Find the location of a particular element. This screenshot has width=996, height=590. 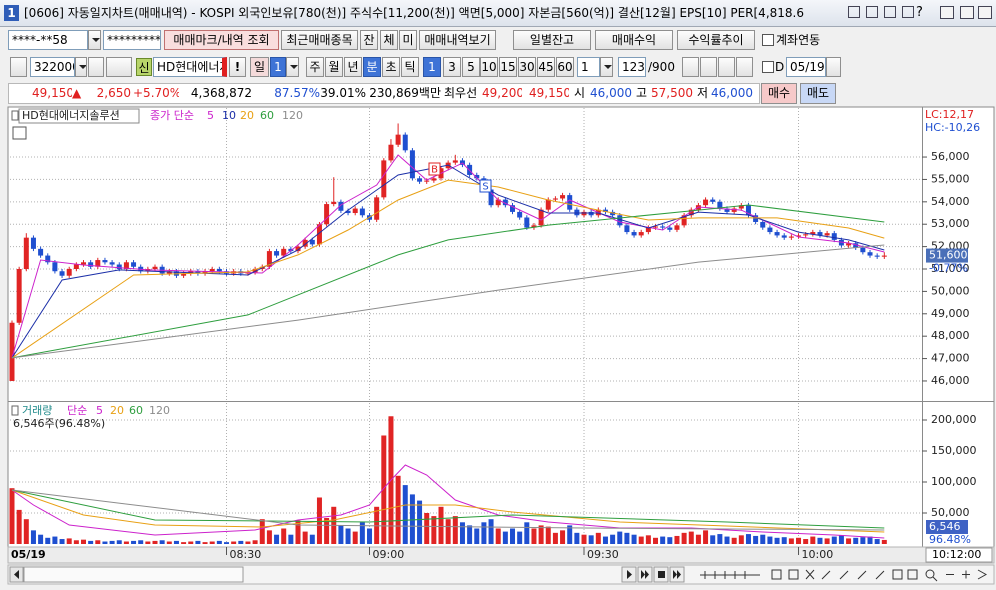

report-button: 일별잔고 is located at coordinates (552, 40).